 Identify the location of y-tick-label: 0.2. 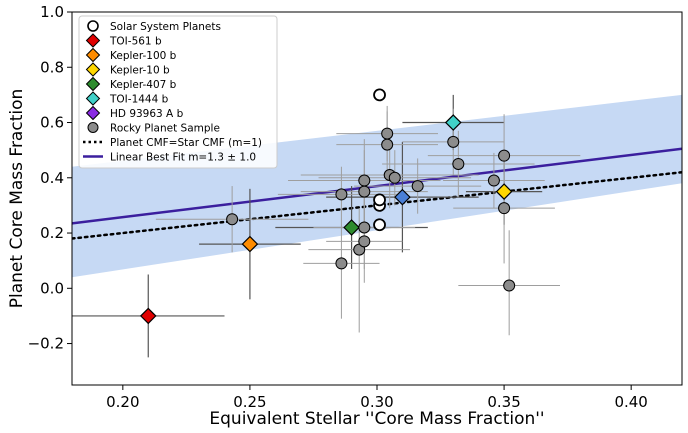
(52, 233).